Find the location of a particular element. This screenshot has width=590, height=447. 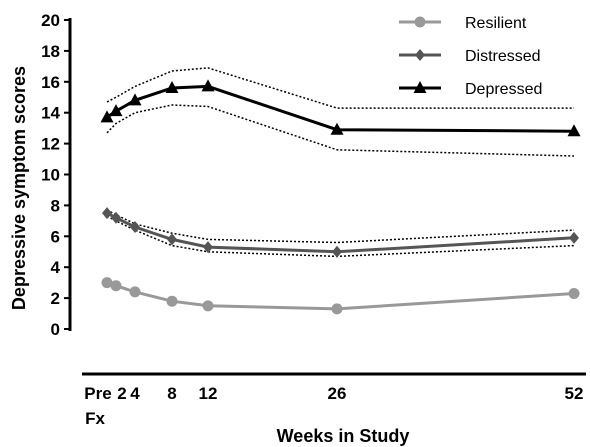

legend-label: Resilient is located at coordinates (496, 23).